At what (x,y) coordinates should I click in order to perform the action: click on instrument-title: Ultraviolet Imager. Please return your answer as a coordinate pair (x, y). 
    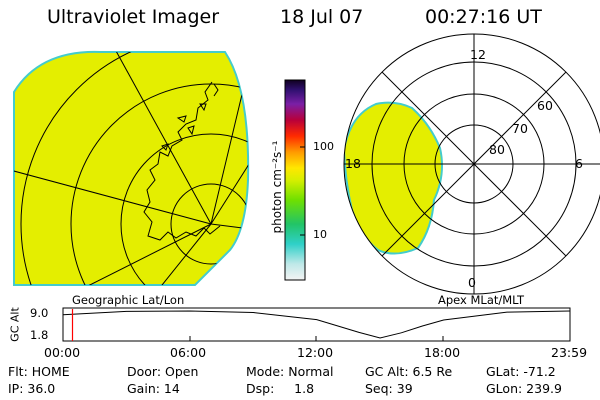
    Looking at the image, I should click on (133, 17).